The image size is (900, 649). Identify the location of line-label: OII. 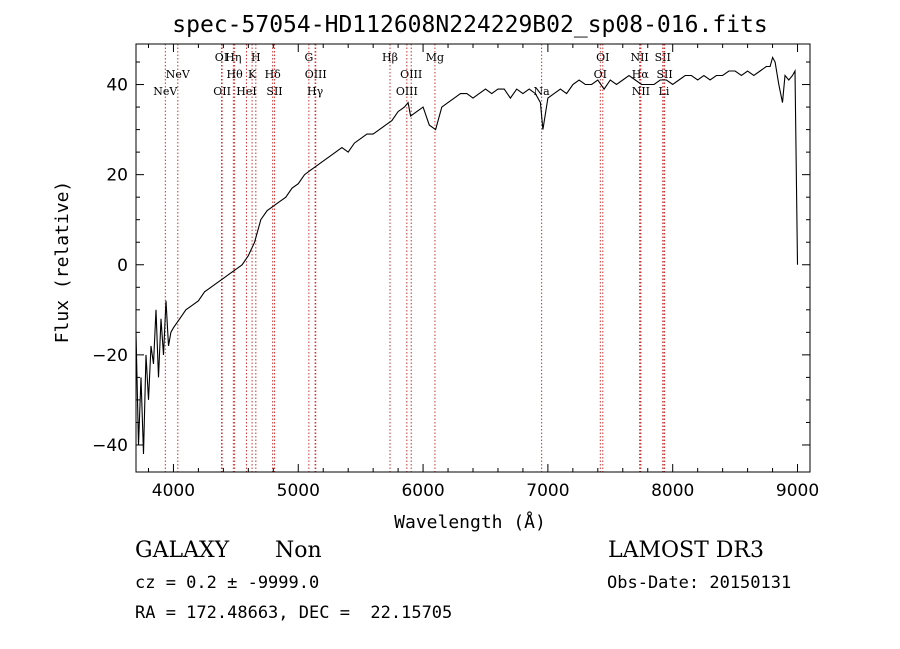
(222, 91).